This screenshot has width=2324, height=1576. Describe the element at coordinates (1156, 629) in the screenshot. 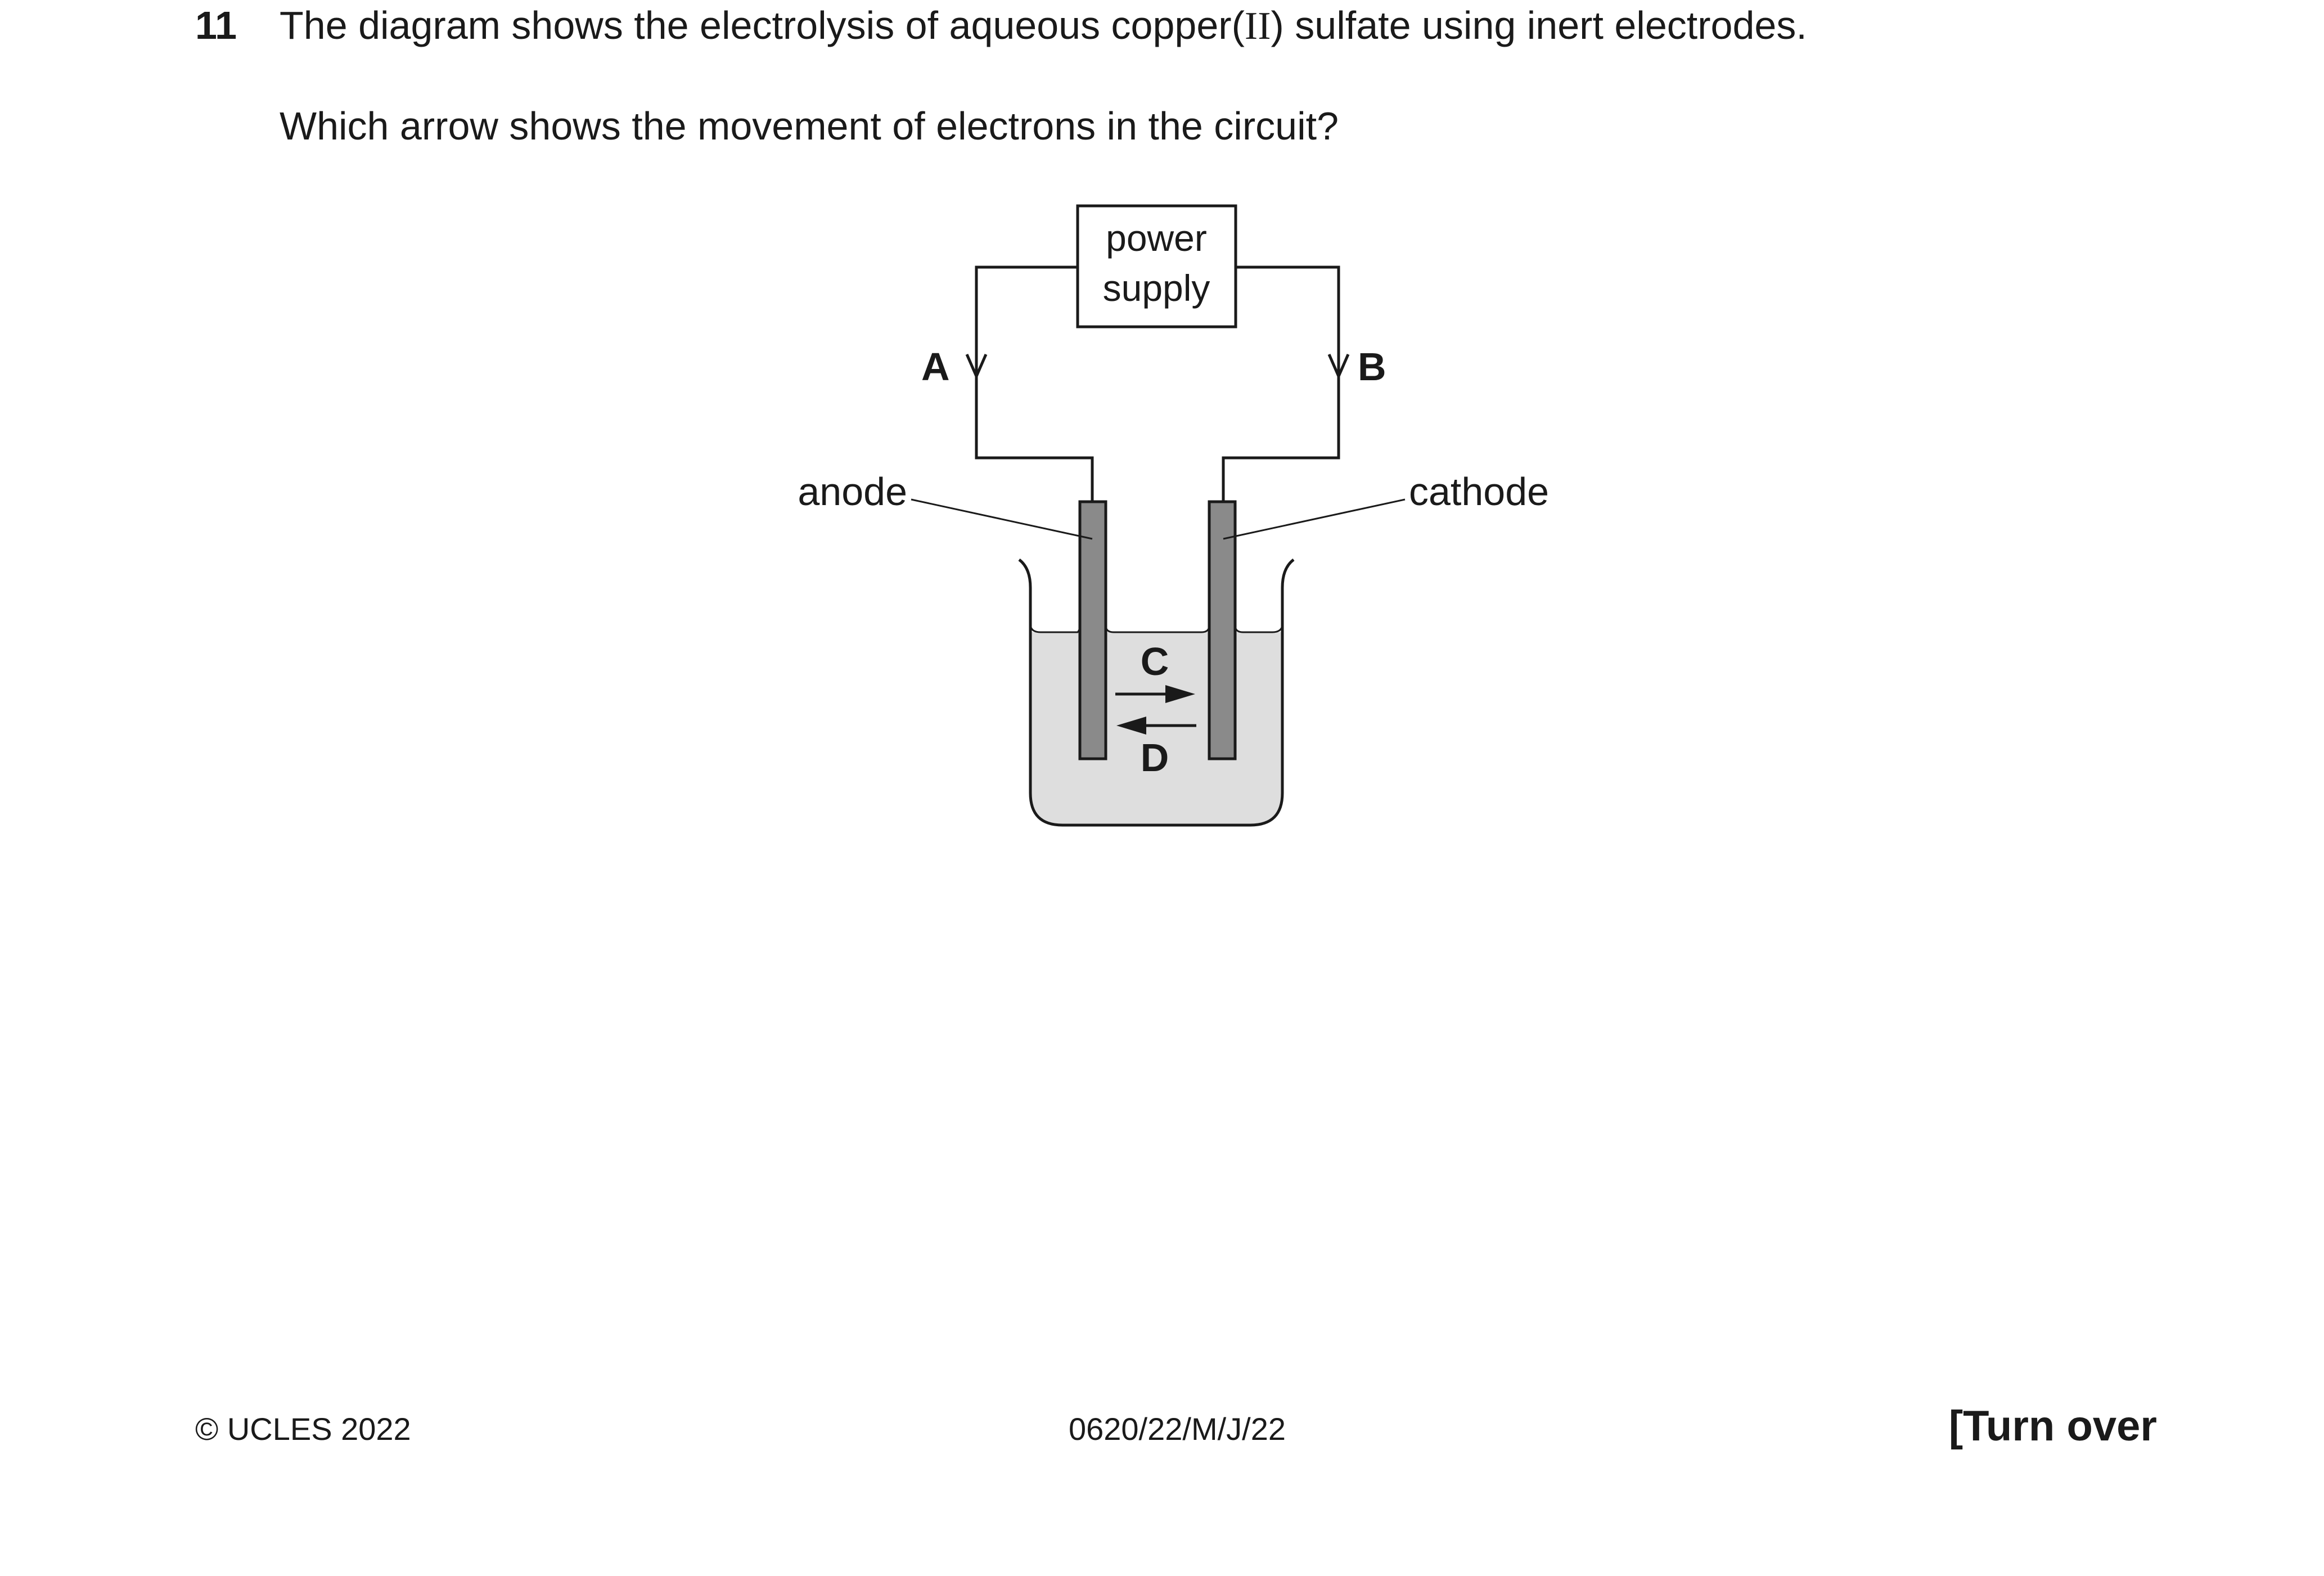

I see `liquid-surface` at that location.